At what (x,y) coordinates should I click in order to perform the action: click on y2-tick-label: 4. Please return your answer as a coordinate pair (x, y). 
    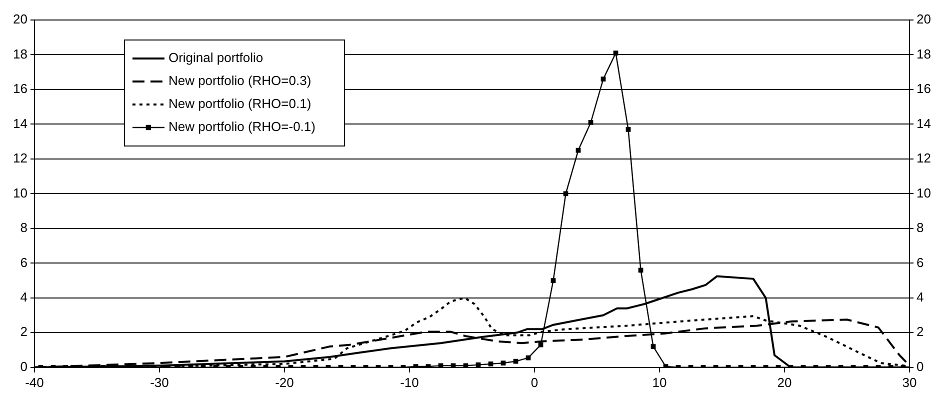
    Looking at the image, I should click on (920, 297).